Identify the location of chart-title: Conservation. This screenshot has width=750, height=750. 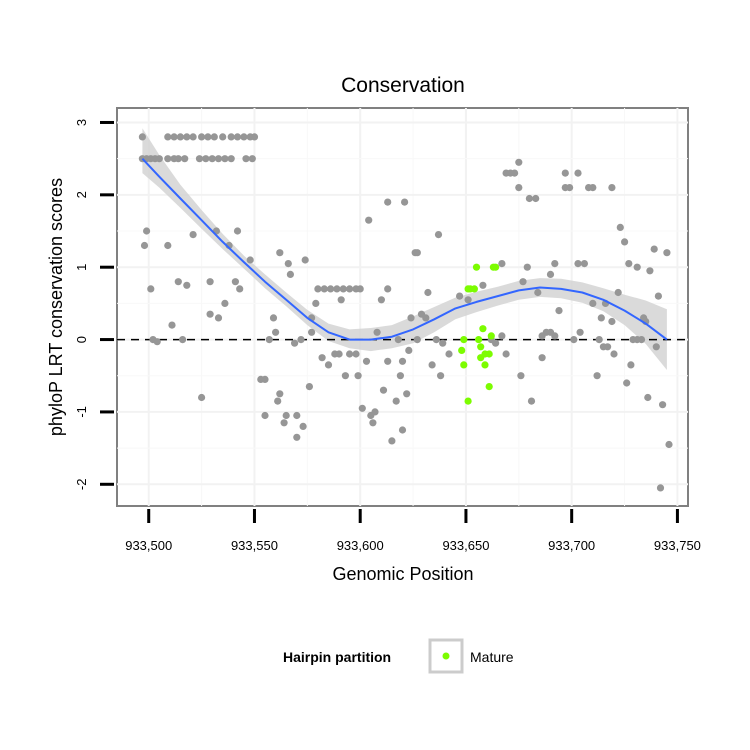
(403, 85).